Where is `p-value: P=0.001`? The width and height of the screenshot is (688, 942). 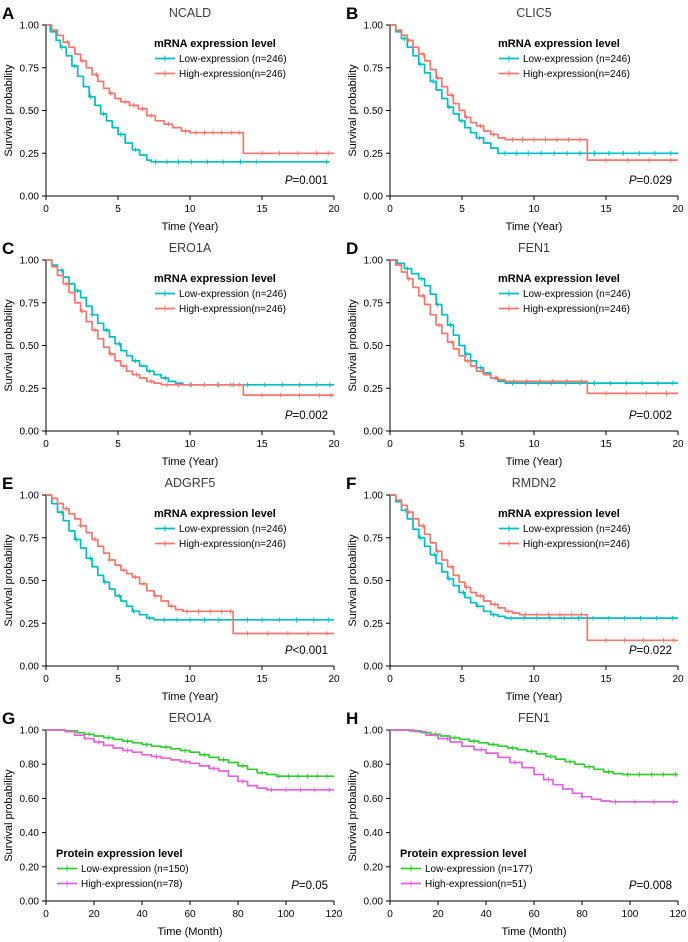
p-value: P=0.001 is located at coordinates (306, 181).